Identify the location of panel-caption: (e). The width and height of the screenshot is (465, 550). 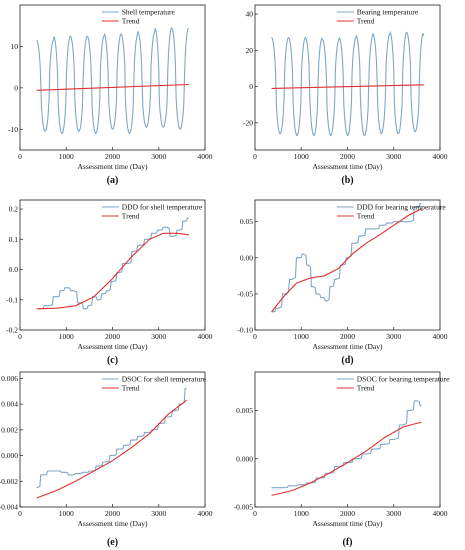
(112, 542).